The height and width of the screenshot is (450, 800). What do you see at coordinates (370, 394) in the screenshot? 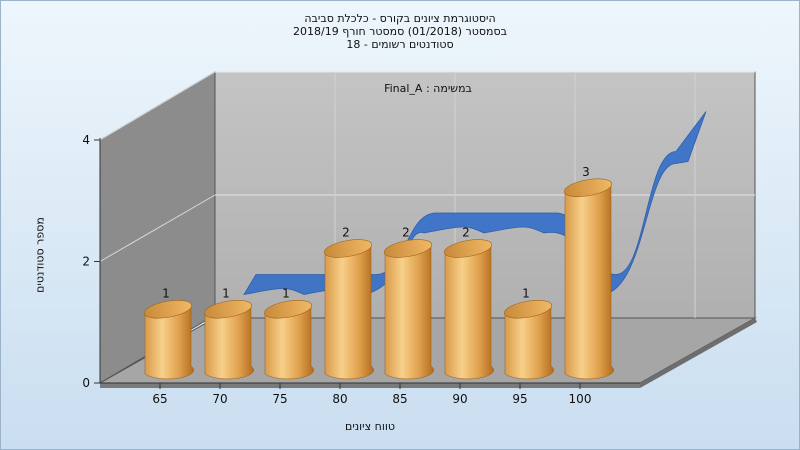
I see `x-axis: 65 70 75 80 85 90 95 100` at bounding box center [370, 394].